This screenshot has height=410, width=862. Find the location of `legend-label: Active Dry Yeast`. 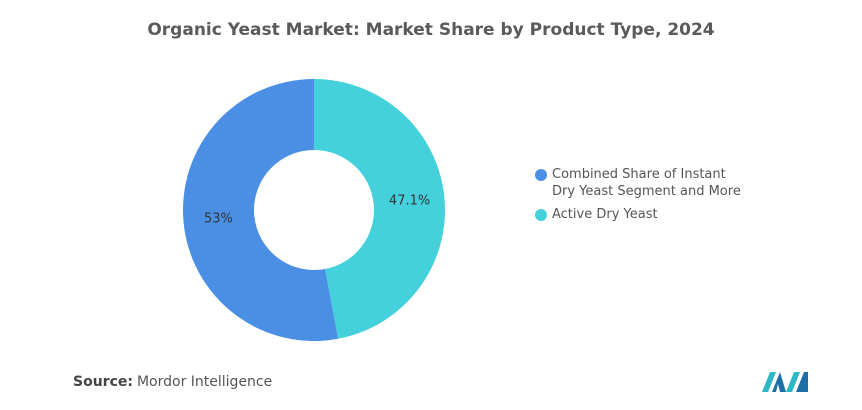

legend-label: Active Dry Yeast is located at coordinates (605, 214).